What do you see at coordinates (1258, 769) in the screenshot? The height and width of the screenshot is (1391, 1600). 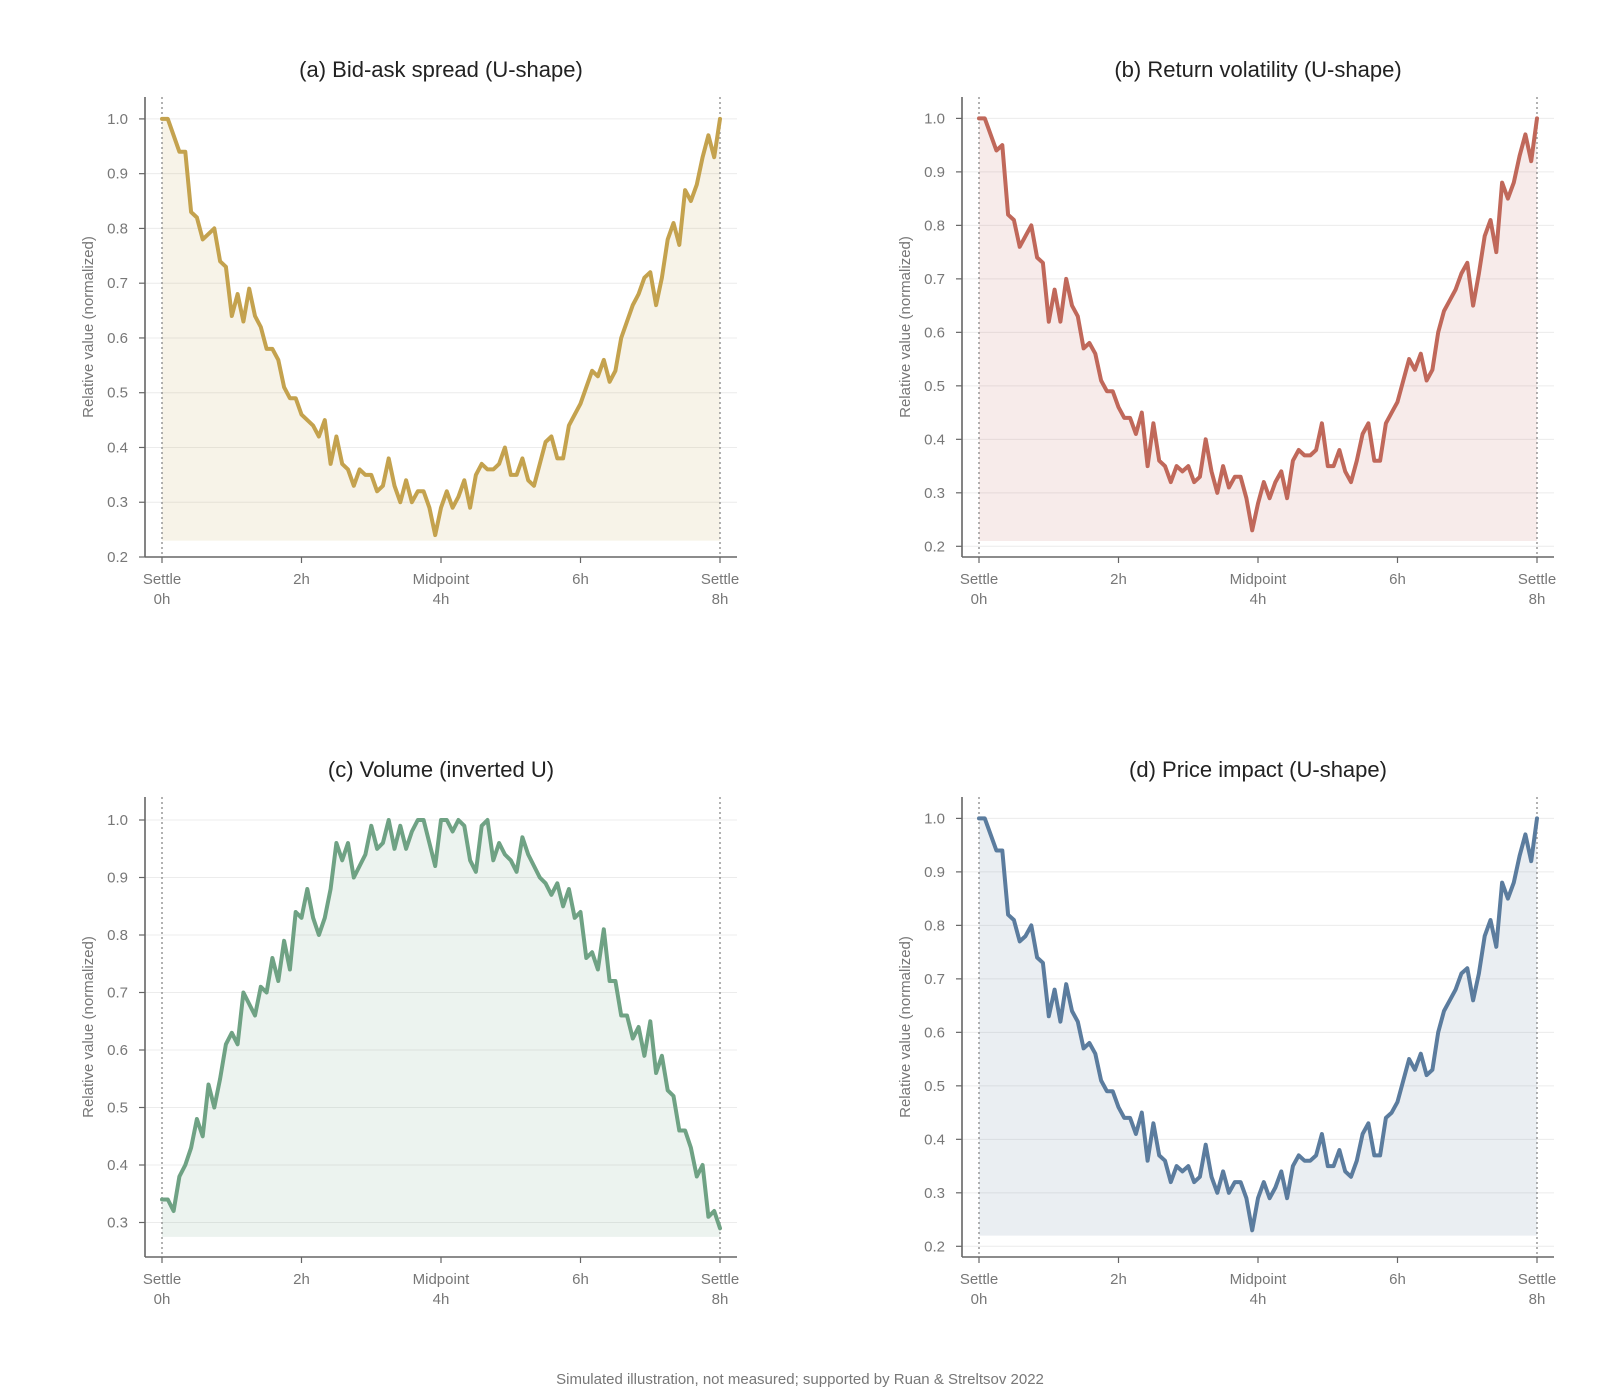 I see `panel-title: (d) Price impact (U-shape)` at bounding box center [1258, 769].